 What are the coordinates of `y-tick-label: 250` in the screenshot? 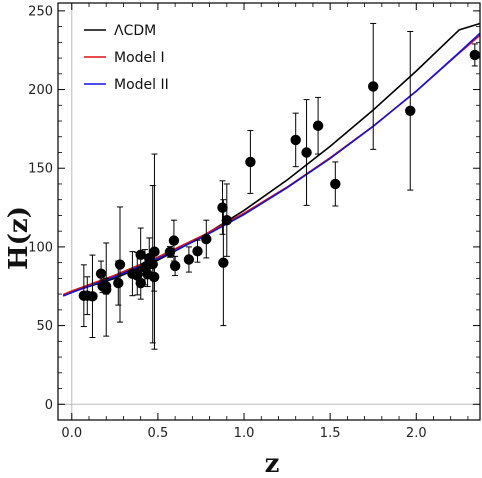 It's located at (40, 11).